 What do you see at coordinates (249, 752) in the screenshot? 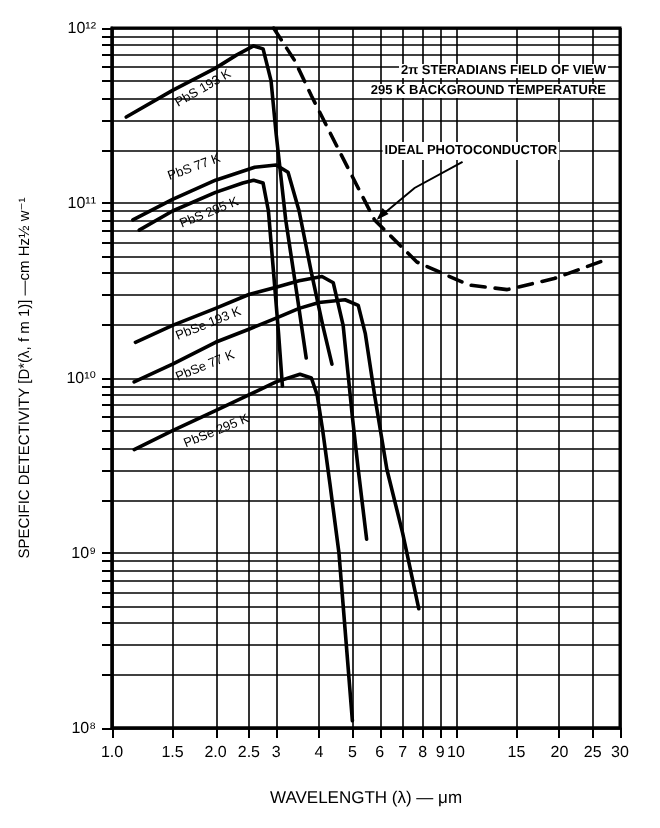
I see `x-tick-label: 2.5` at bounding box center [249, 752].